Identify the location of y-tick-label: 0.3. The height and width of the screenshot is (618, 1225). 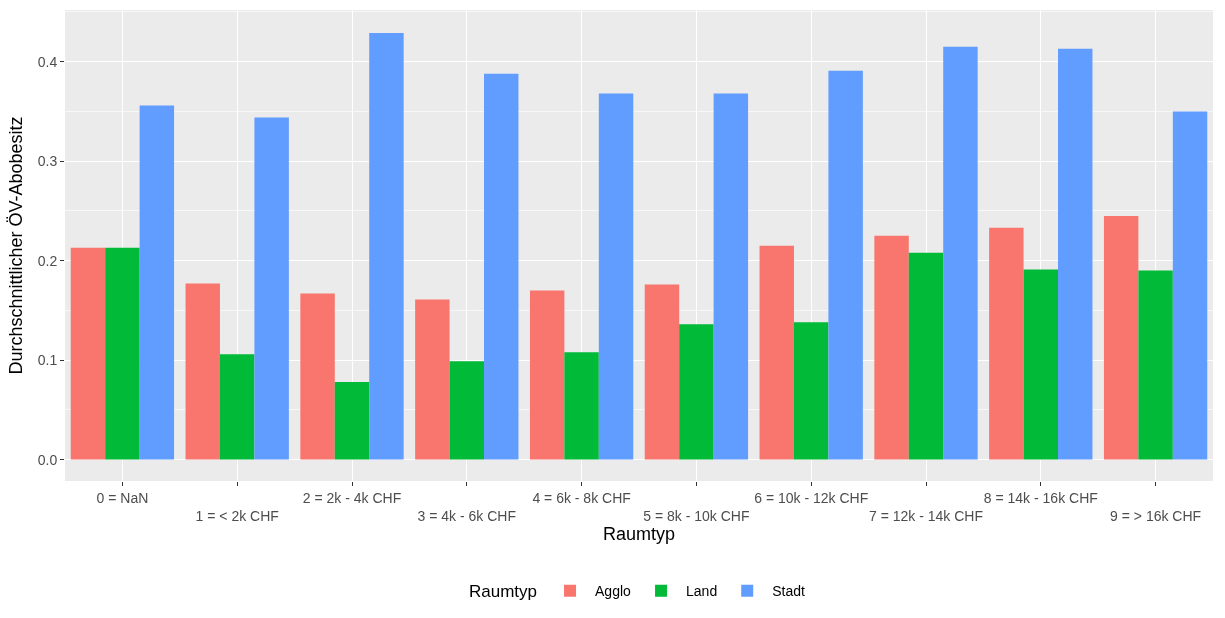
(47, 161).